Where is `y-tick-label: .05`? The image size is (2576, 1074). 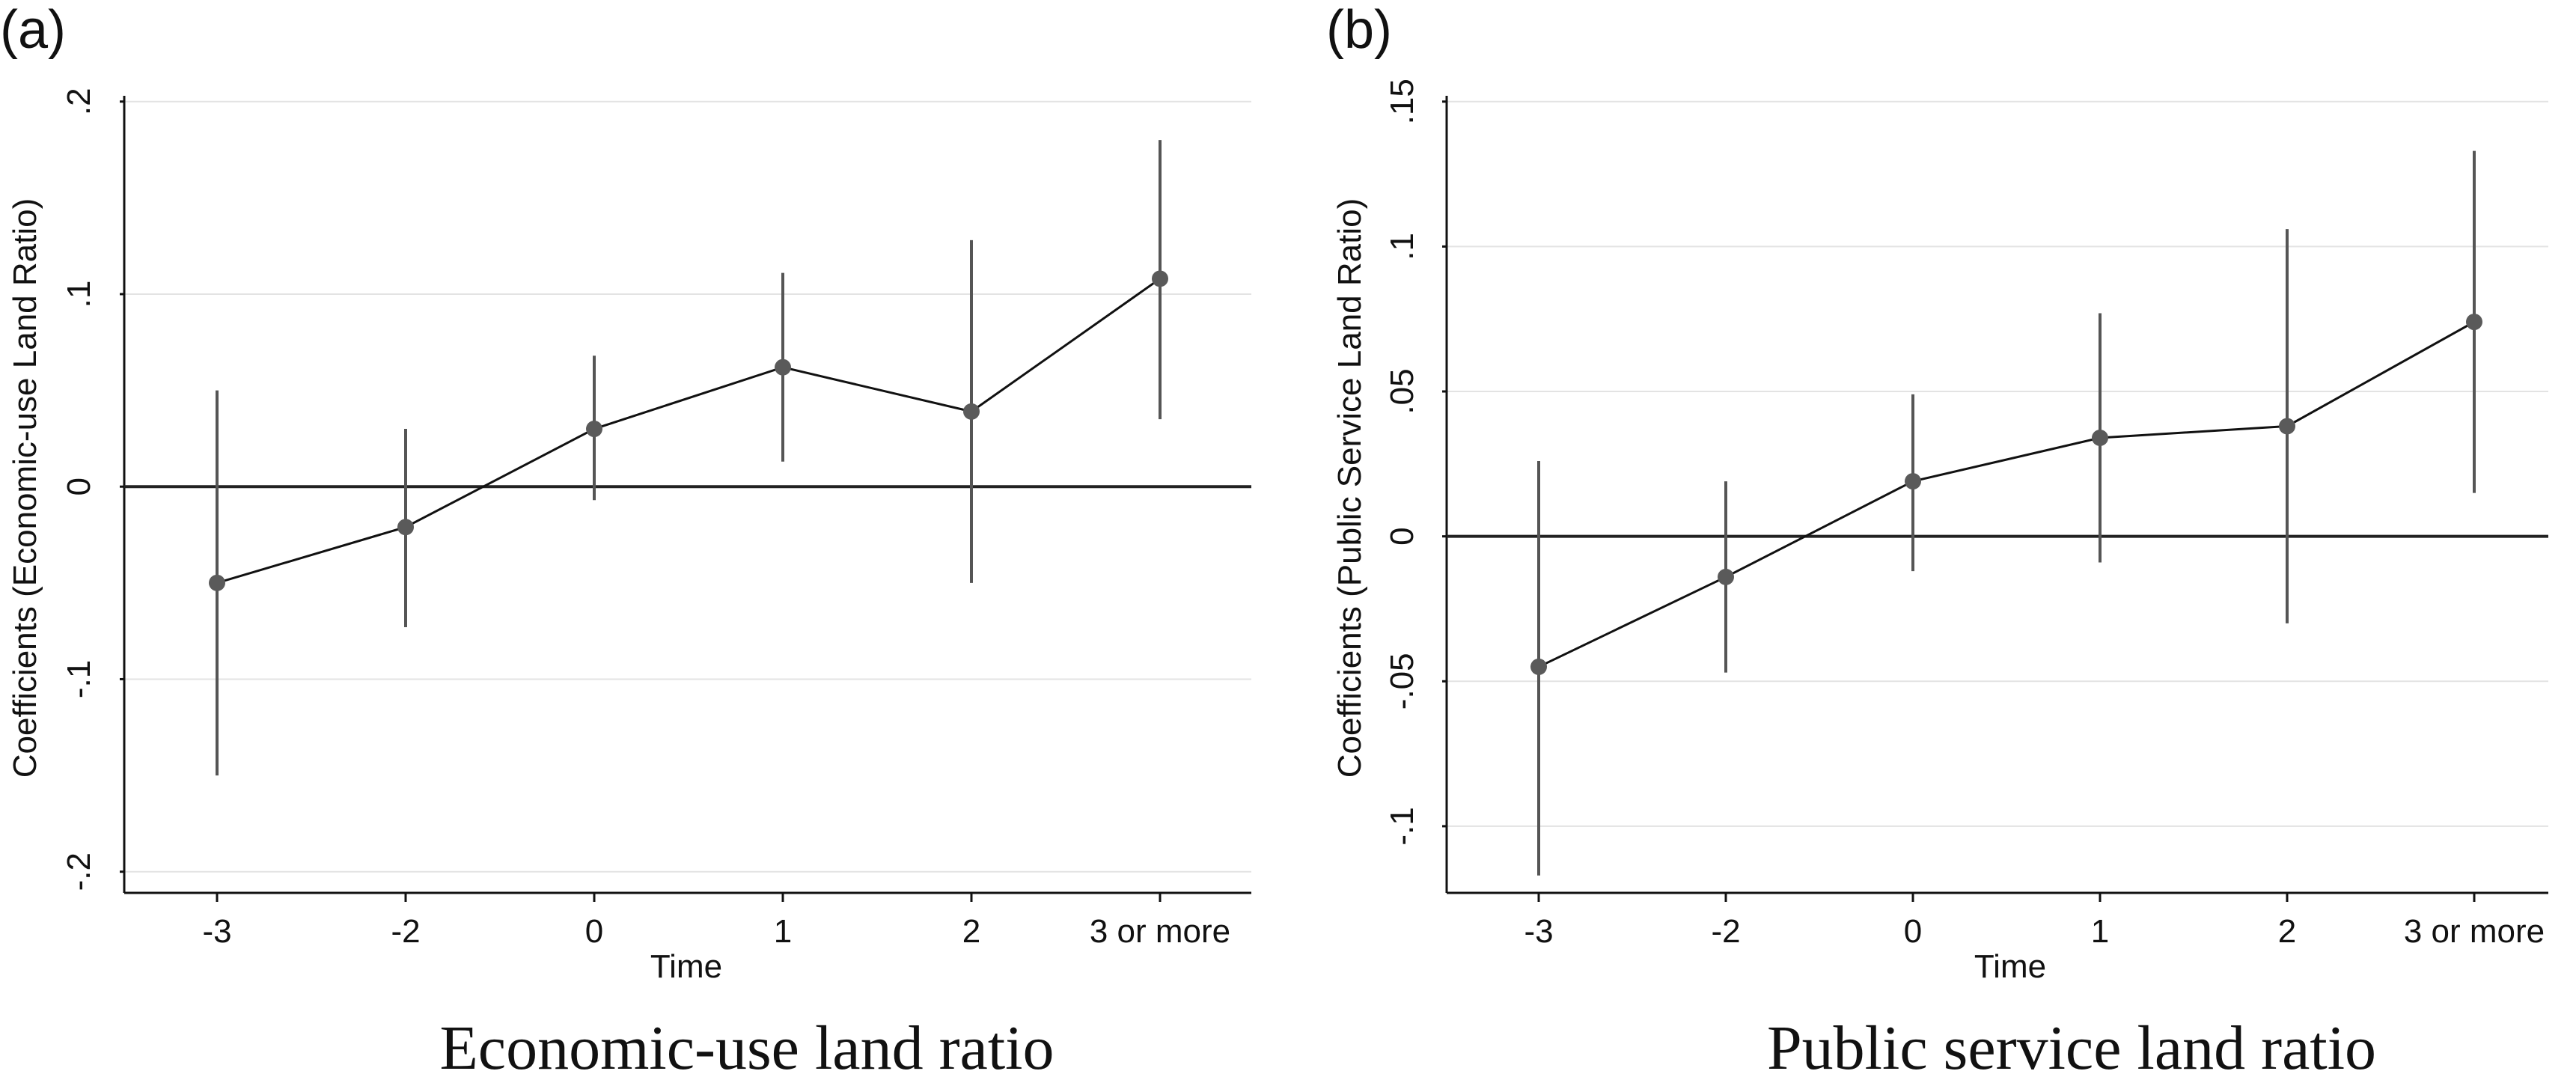 y-tick-label: .05 is located at coordinates (1402, 391).